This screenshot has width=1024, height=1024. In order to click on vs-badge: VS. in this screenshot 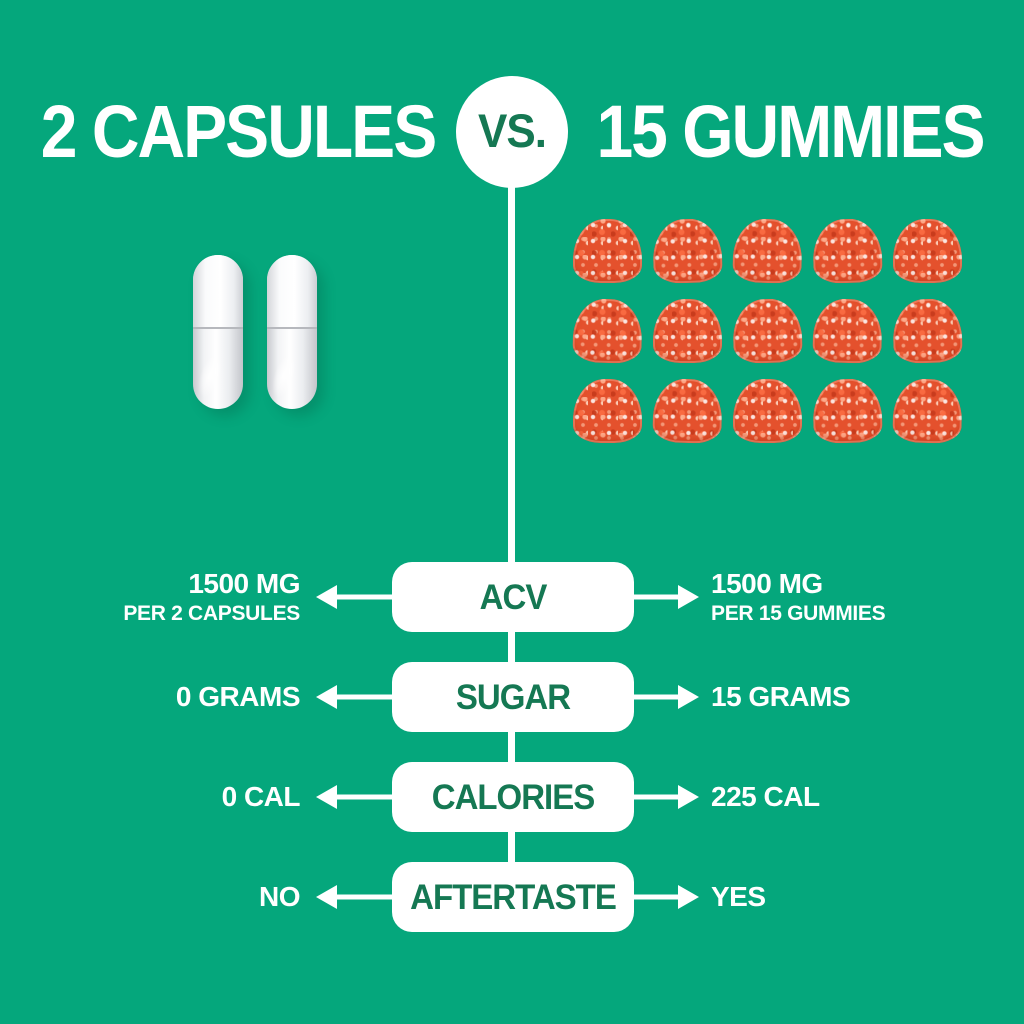, I will do `click(512, 132)`.